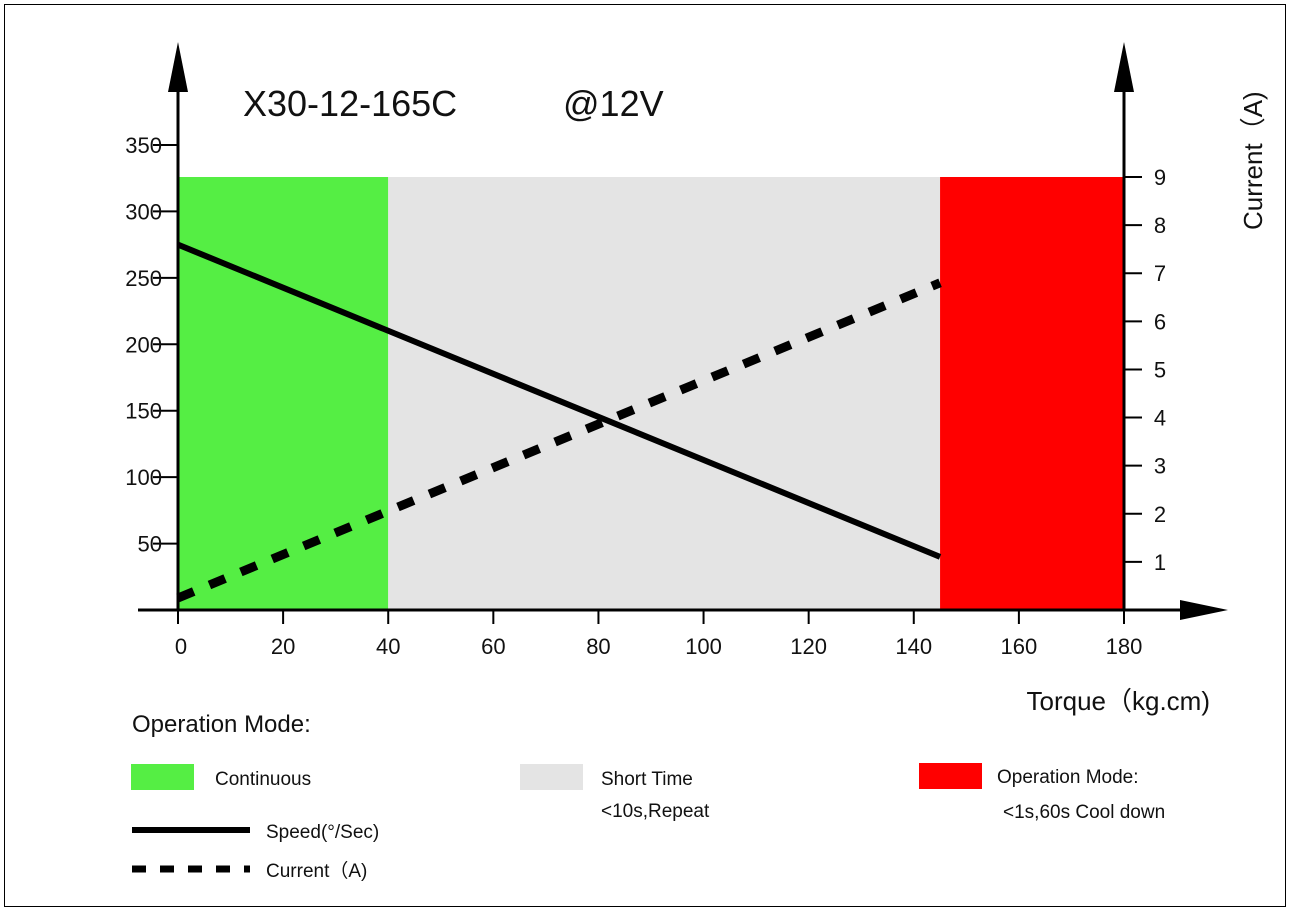 Image resolution: width=1290 pixels, height=911 pixels. Describe the element at coordinates (613, 103) in the screenshot. I see `chart-subtitle: @12V` at that location.